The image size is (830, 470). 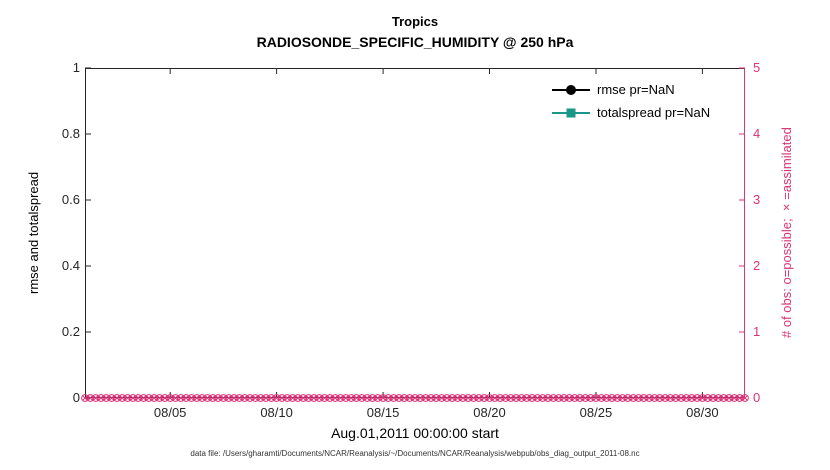 I want to click on right-axis-tick-label: 3, so click(x=757, y=199).